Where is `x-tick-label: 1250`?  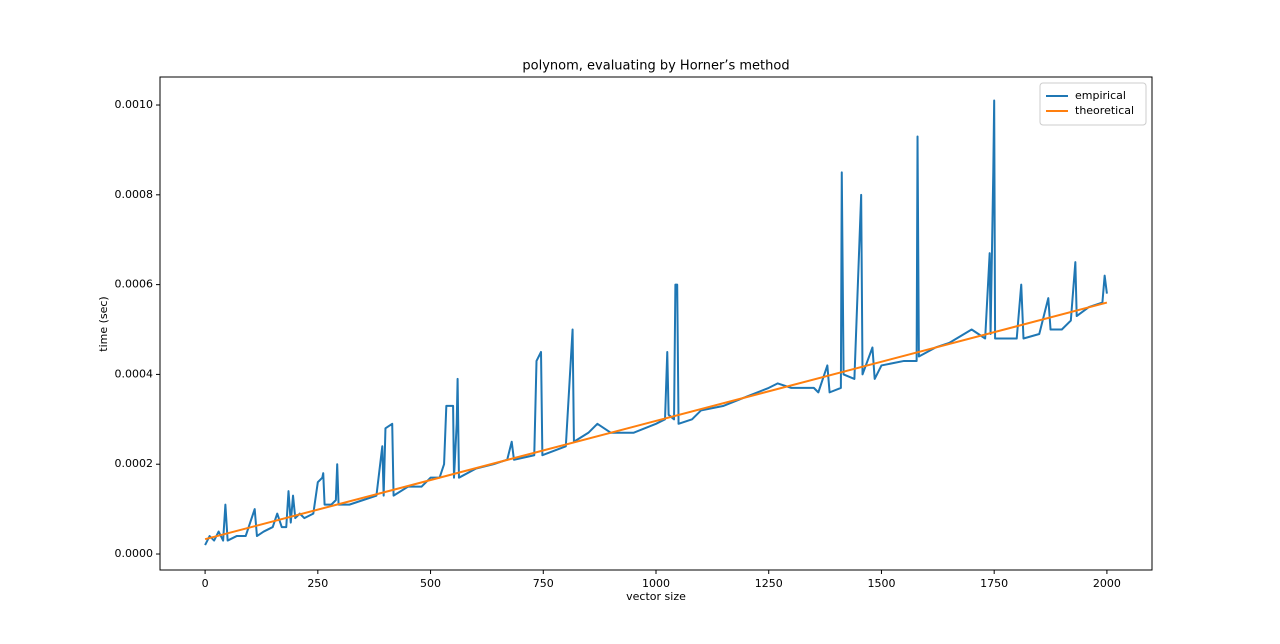 x-tick-label: 1250 is located at coordinates (769, 583).